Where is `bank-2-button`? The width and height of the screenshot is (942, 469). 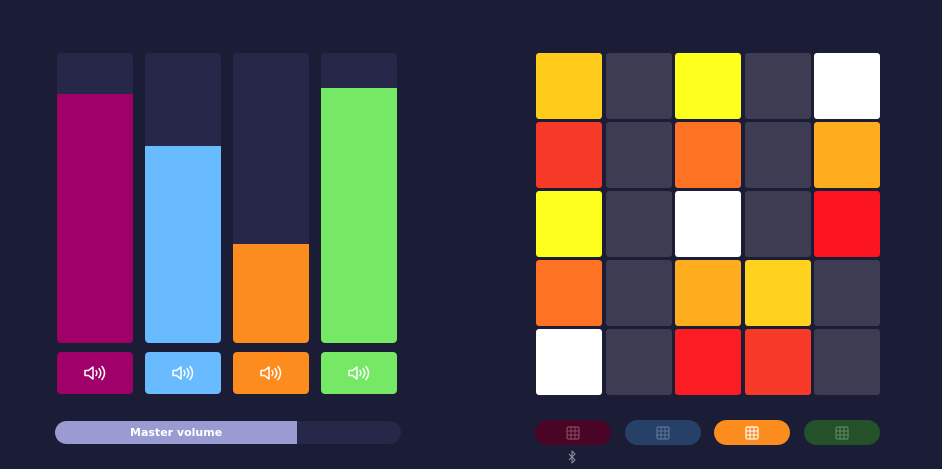
bank-2-button is located at coordinates (663, 432).